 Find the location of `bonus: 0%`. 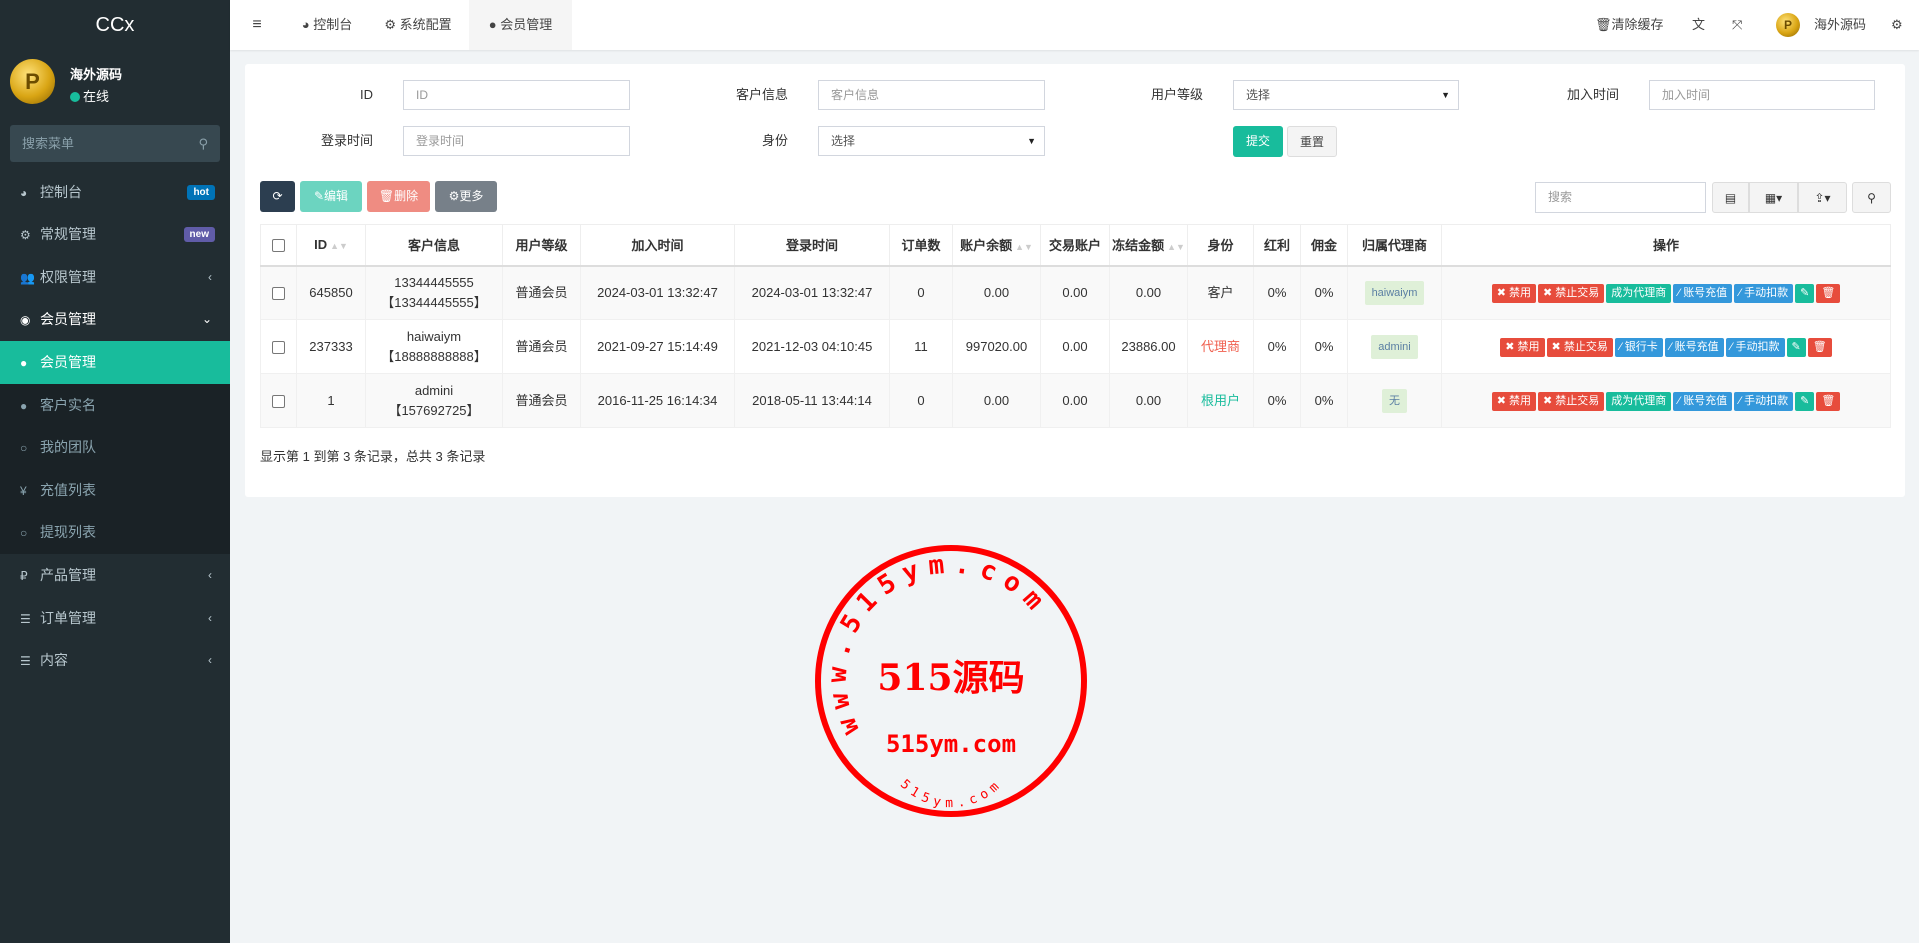

bonus: 0% is located at coordinates (1277, 346).